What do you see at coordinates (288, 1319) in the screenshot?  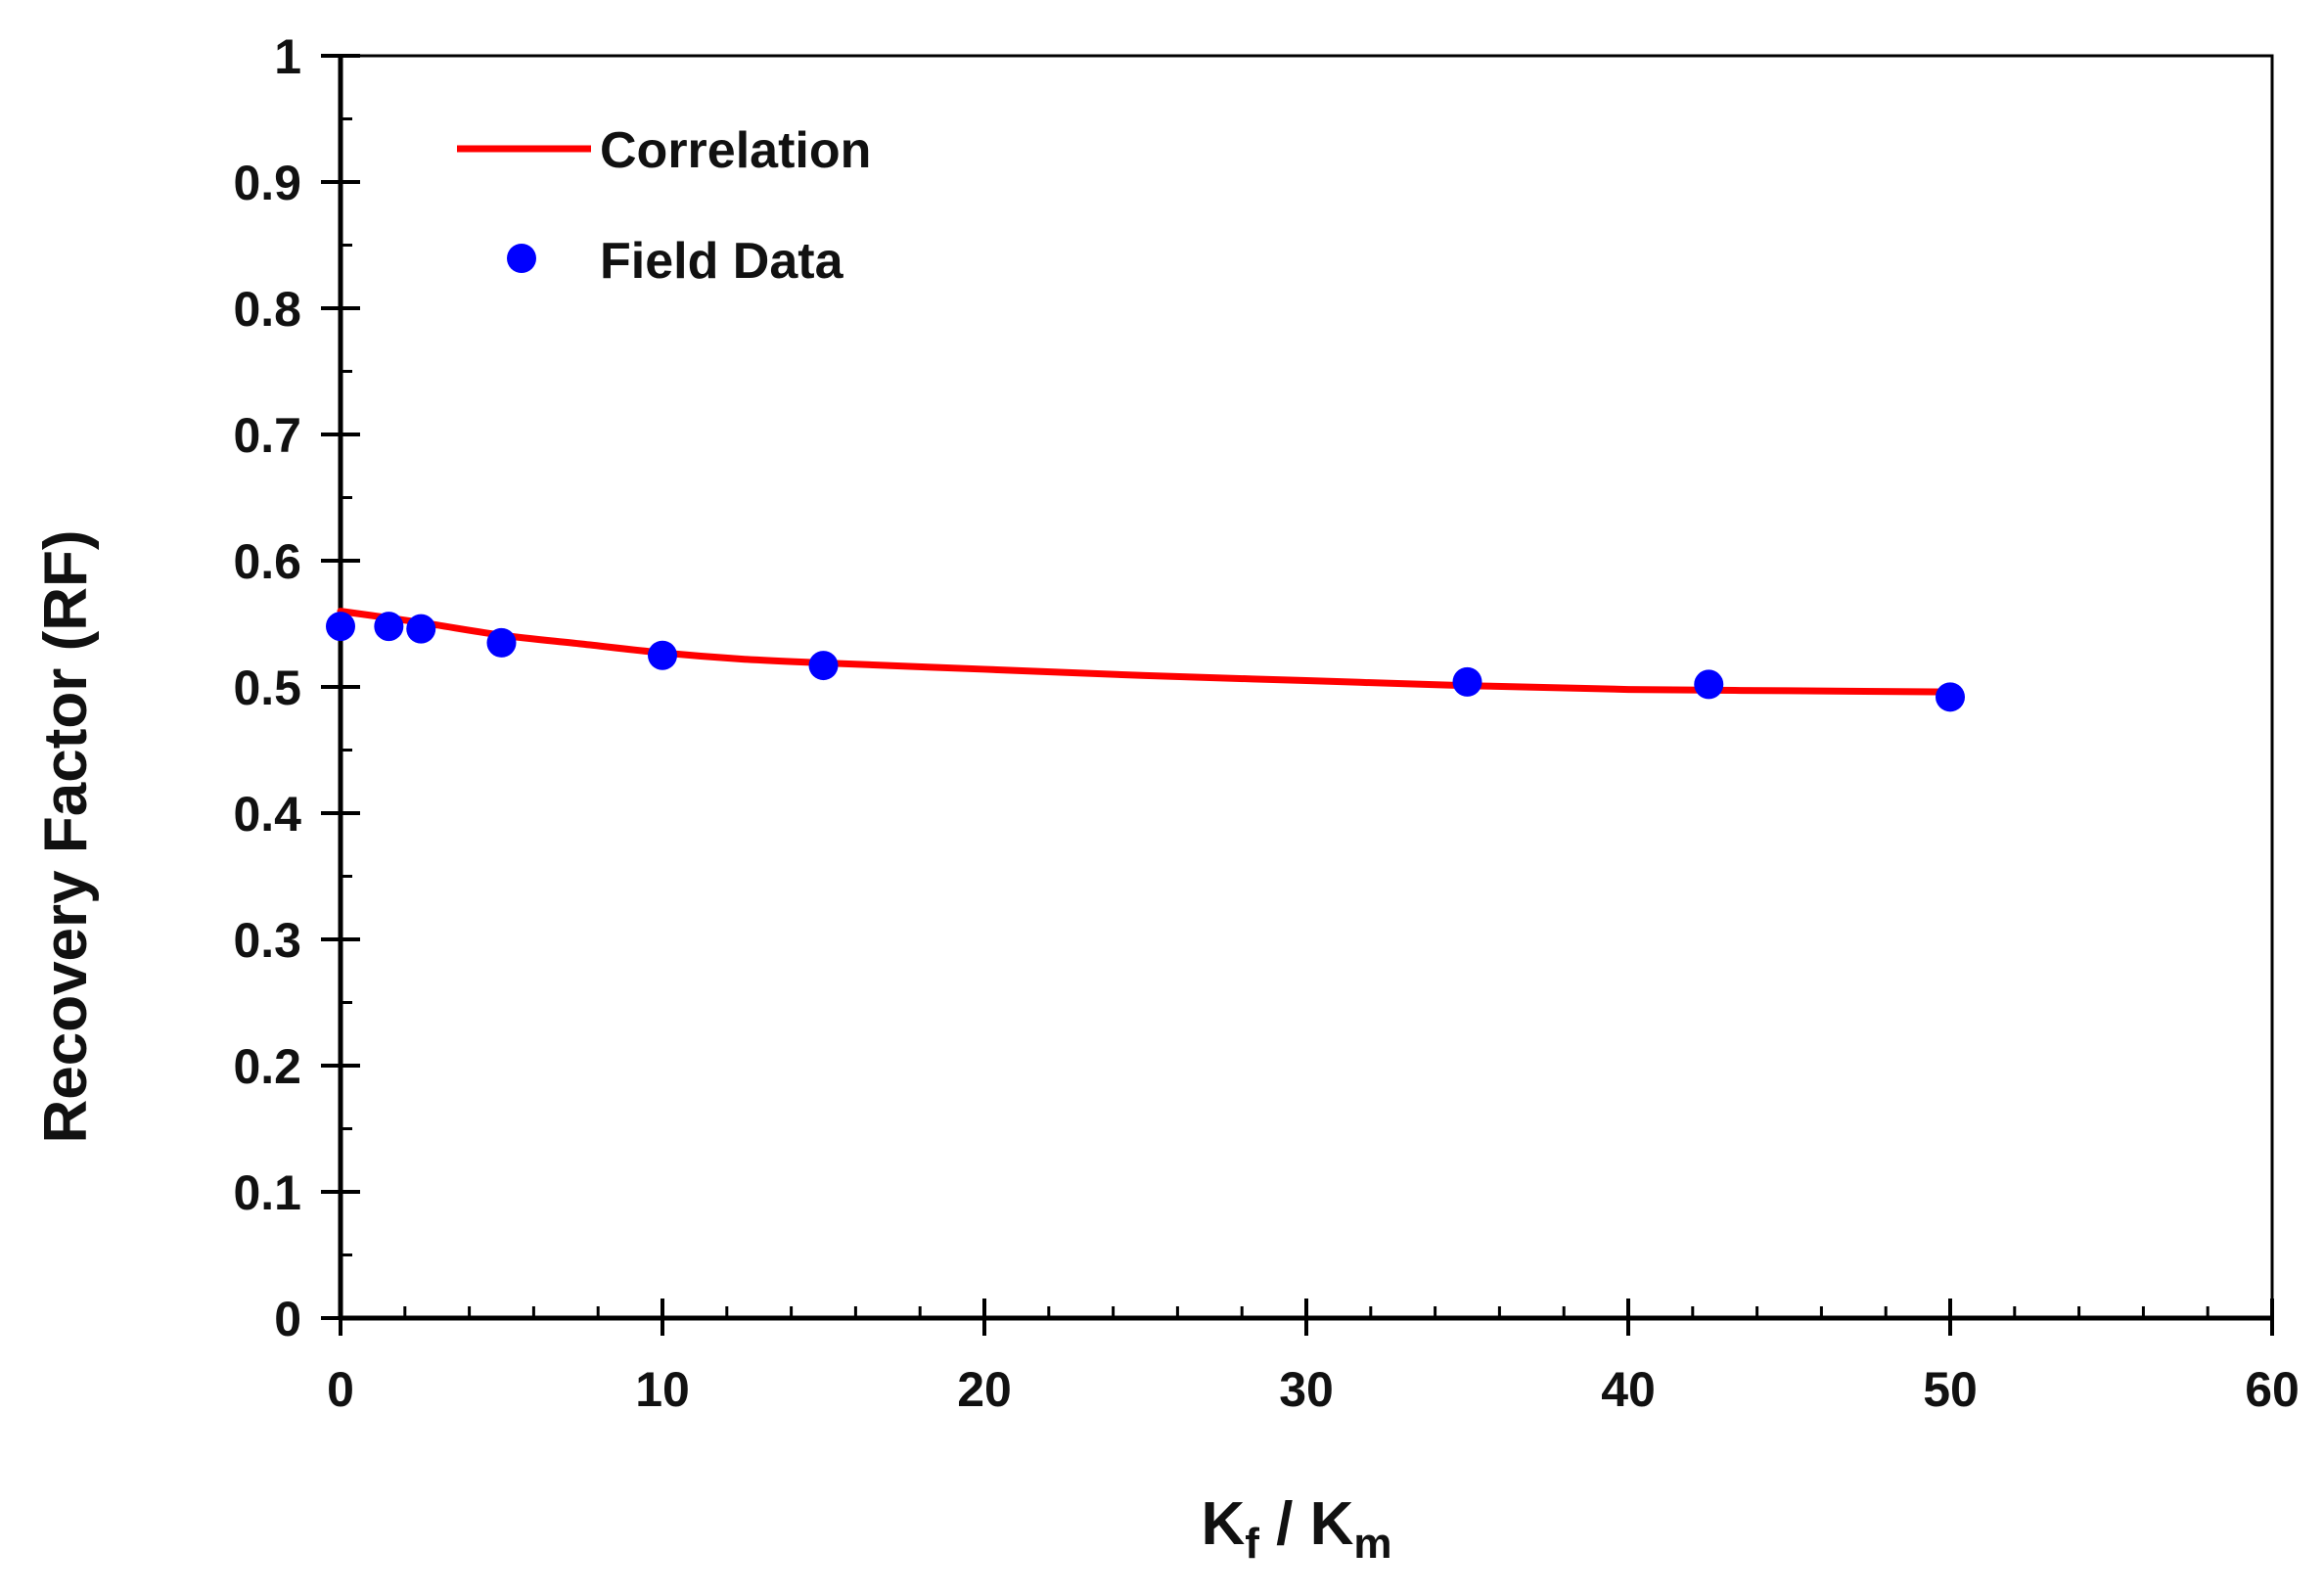 I see `y-tick-label: 0` at bounding box center [288, 1319].